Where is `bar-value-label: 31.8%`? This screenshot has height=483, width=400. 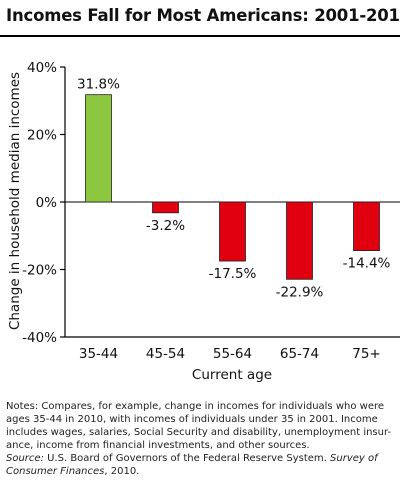 bar-value-label: 31.8% is located at coordinates (98, 85).